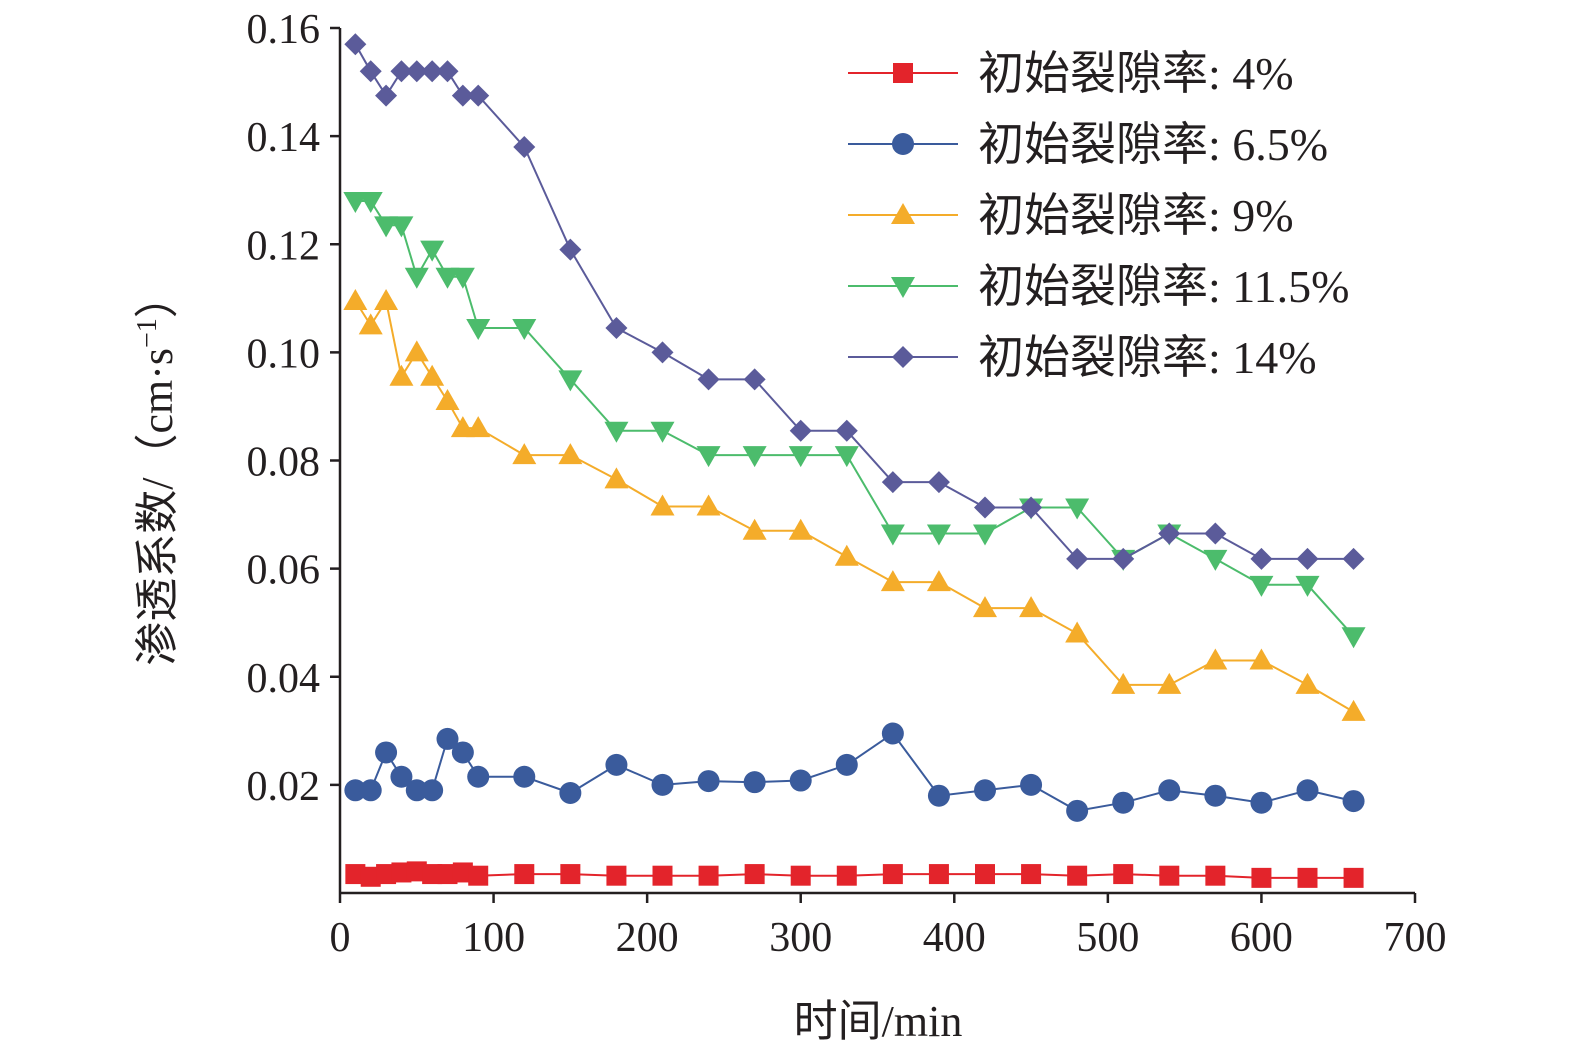  What do you see at coordinates (854, 874) in the screenshot?
I see `series-group` at bounding box center [854, 874].